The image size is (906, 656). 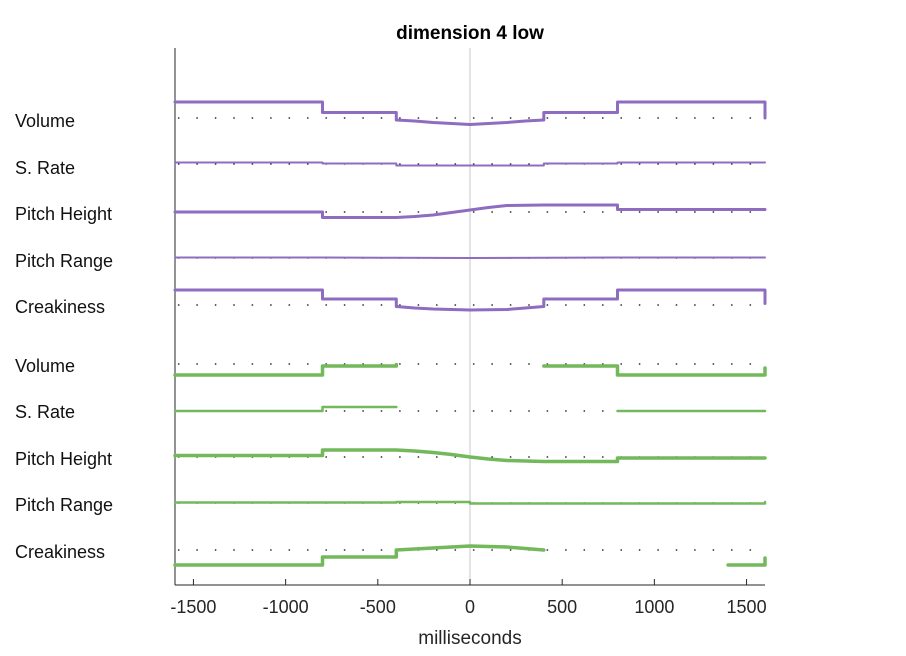 What do you see at coordinates (470, 456) in the screenshot?
I see `series-line-lower-pitch-height` at bounding box center [470, 456].